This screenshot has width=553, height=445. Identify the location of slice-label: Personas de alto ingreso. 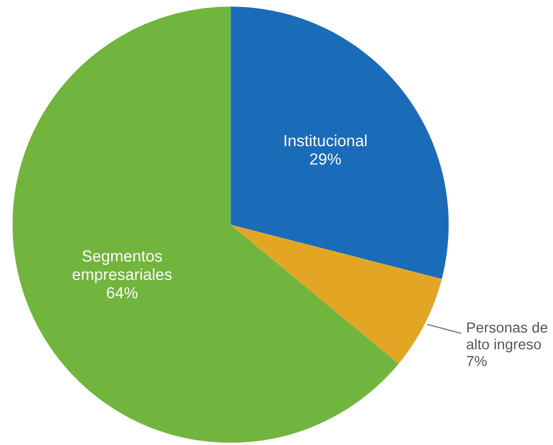
(507, 337).